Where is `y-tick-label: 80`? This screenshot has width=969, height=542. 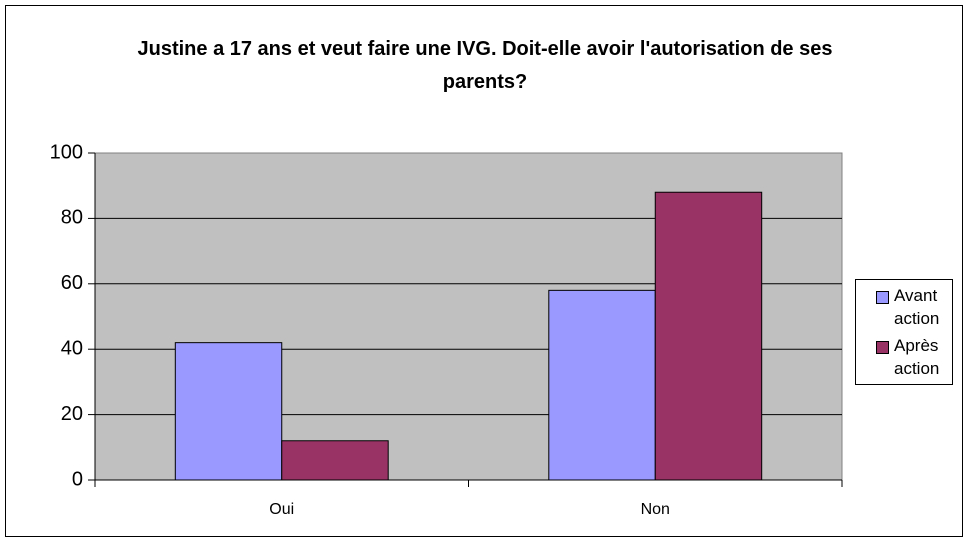 y-tick-label: 80 is located at coordinates (72, 218).